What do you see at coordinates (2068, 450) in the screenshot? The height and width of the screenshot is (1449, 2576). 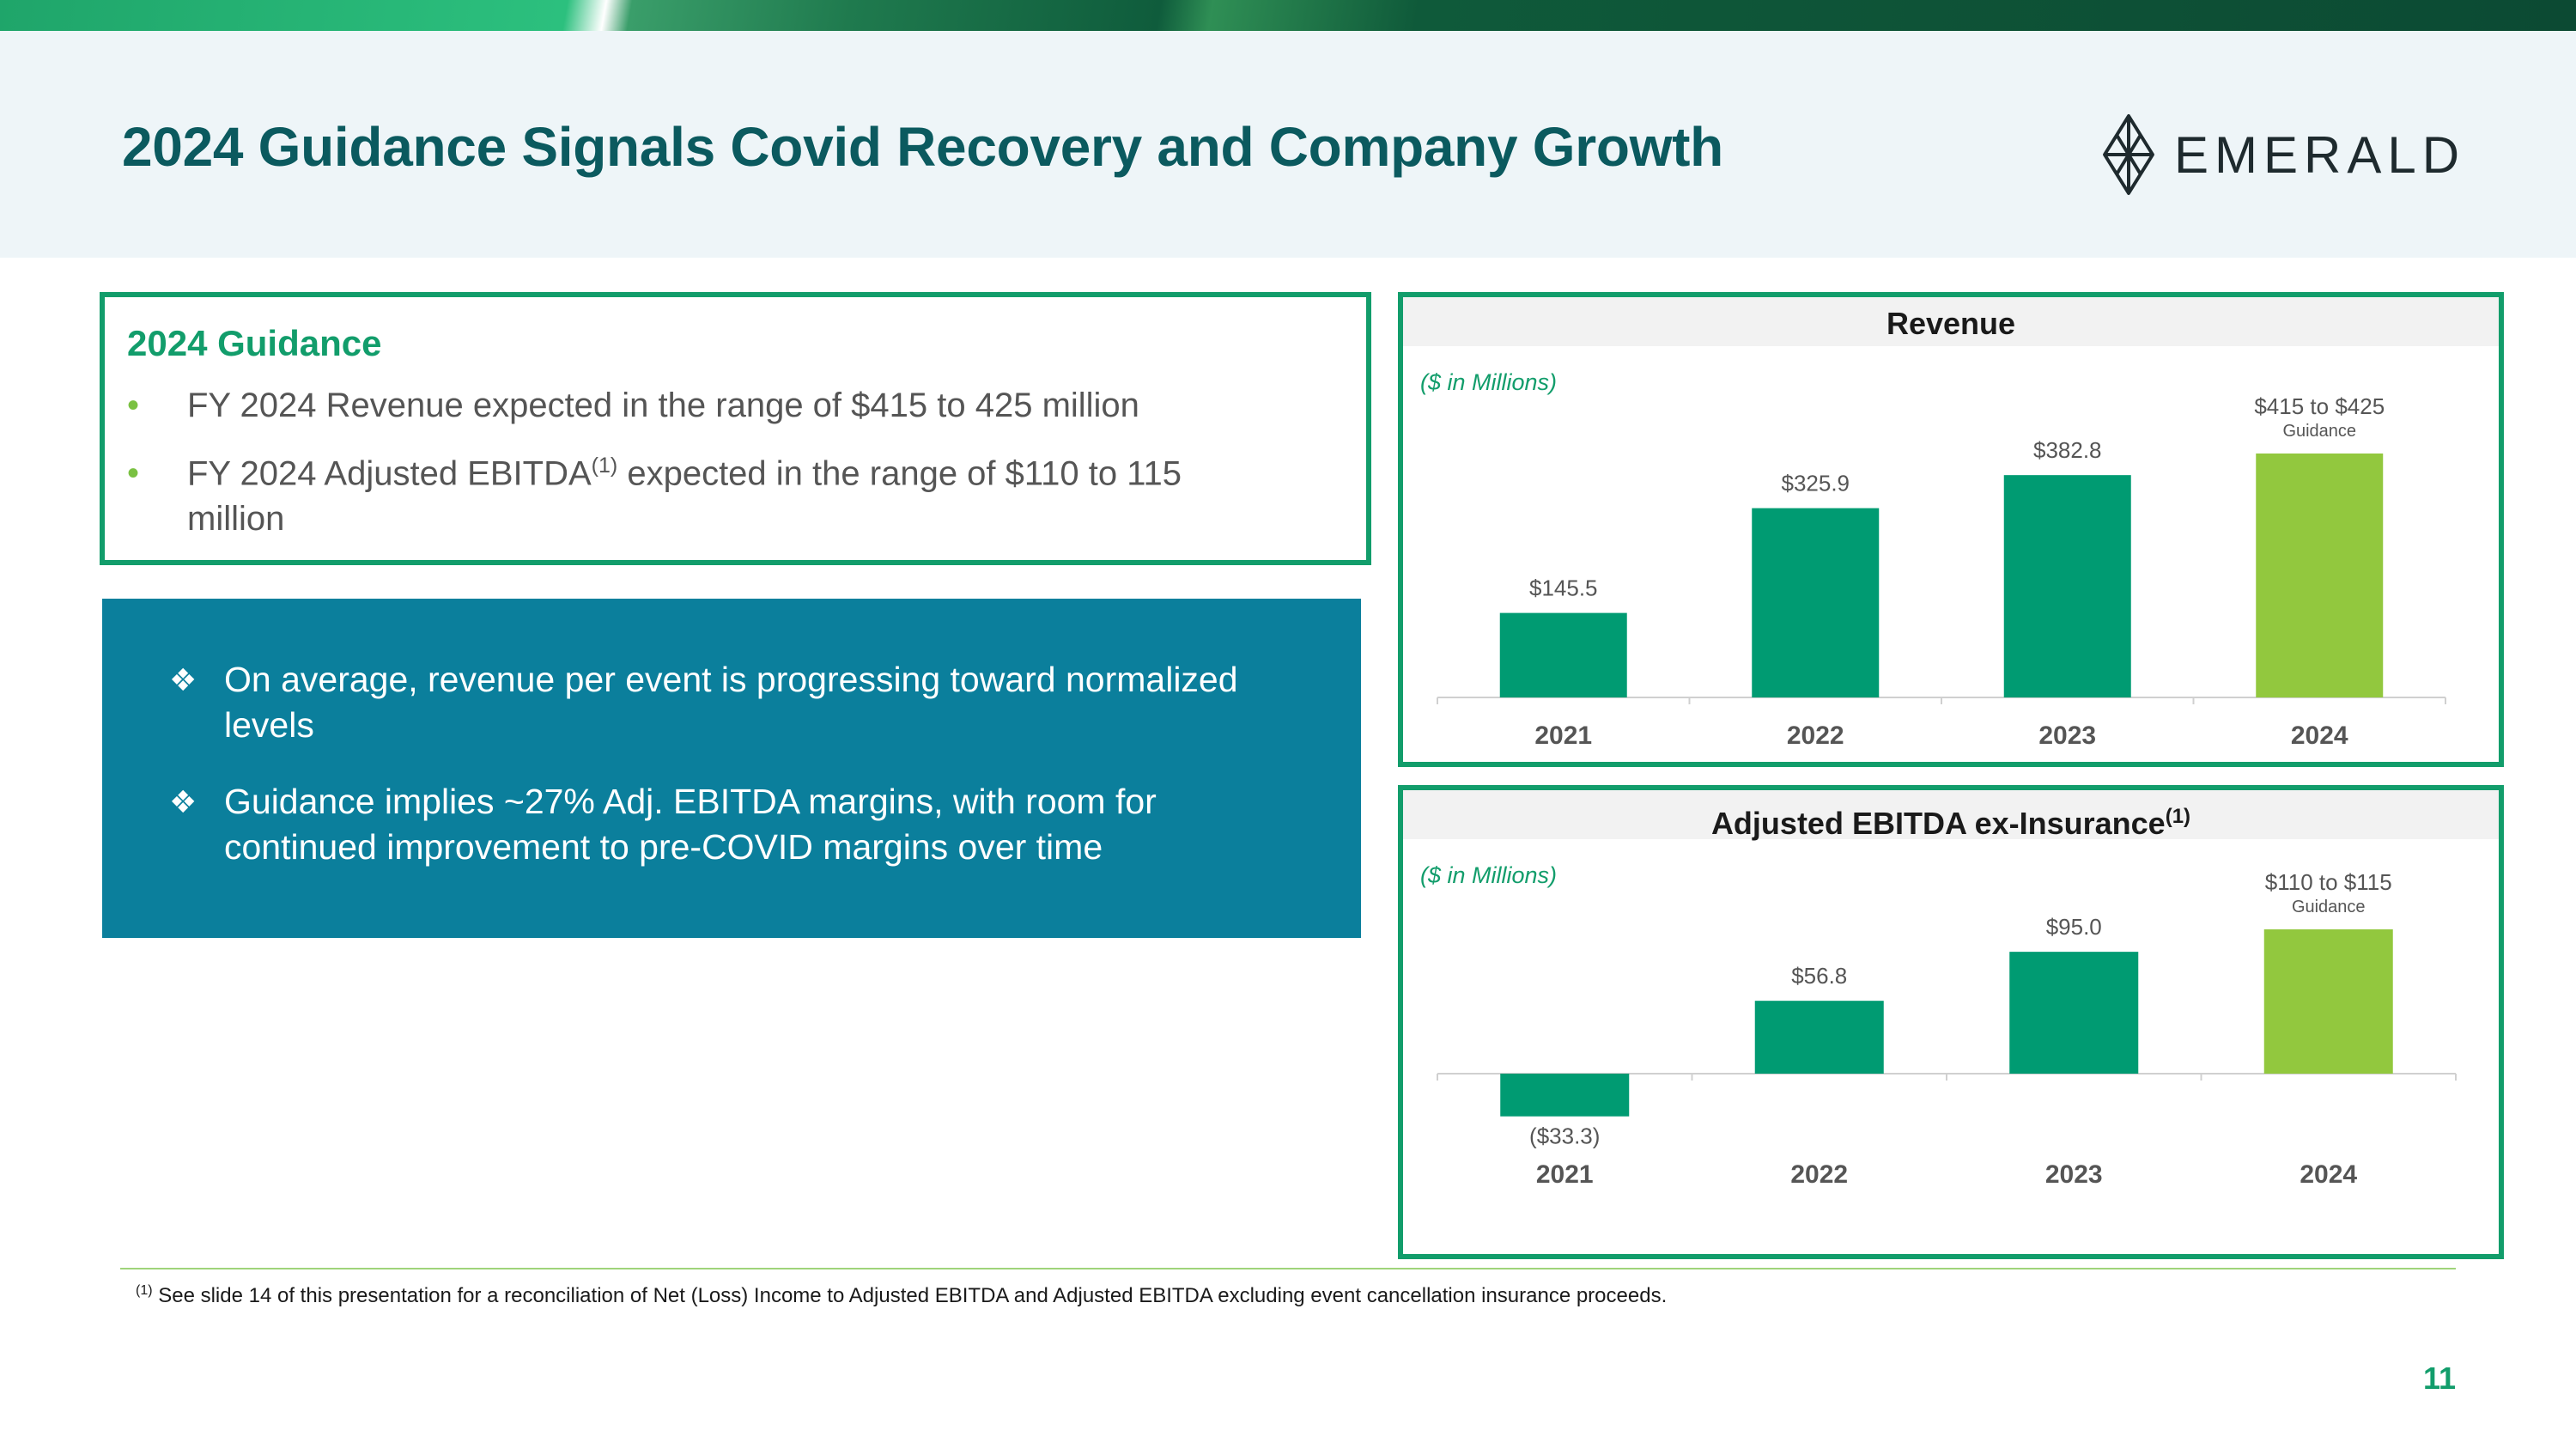 I see `data-label-2023: $382.8` at bounding box center [2068, 450].